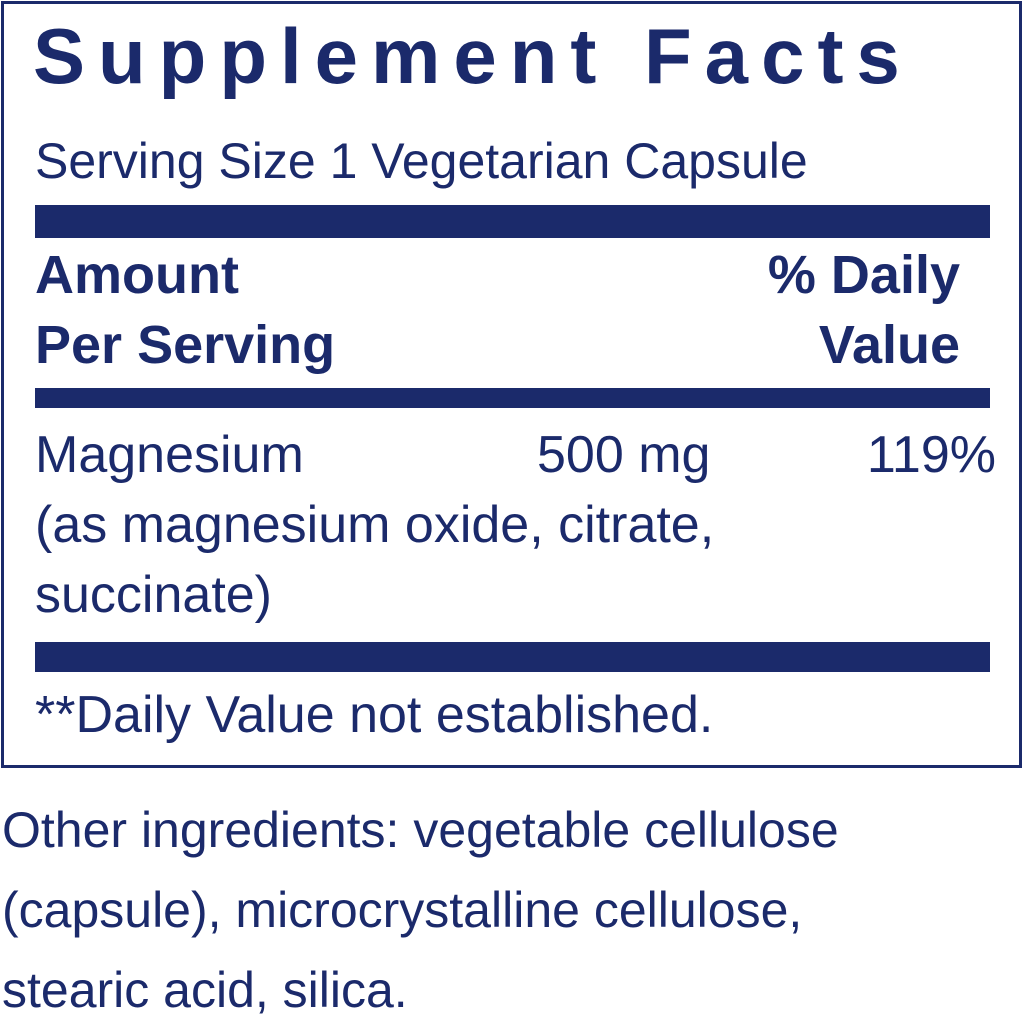  What do you see at coordinates (889, 345) in the screenshot?
I see `daily-value-header: Value` at bounding box center [889, 345].